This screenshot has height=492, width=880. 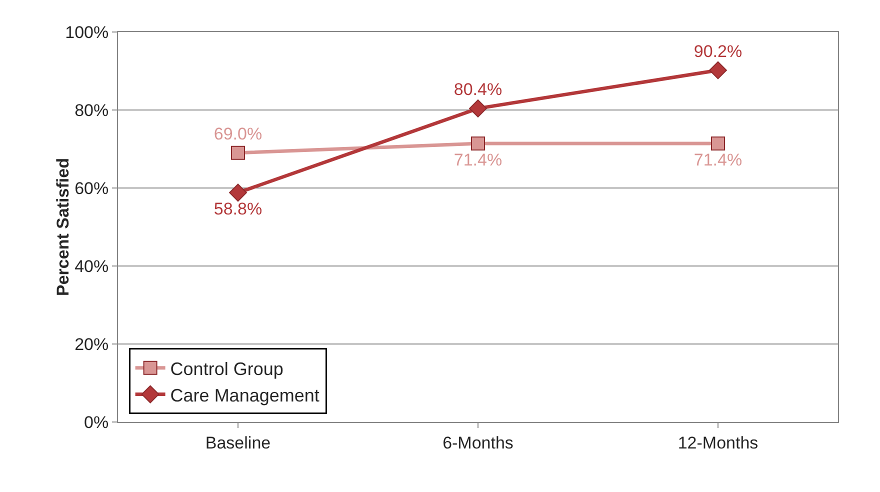 I want to click on text: 80.4%, so click(x=478, y=90).